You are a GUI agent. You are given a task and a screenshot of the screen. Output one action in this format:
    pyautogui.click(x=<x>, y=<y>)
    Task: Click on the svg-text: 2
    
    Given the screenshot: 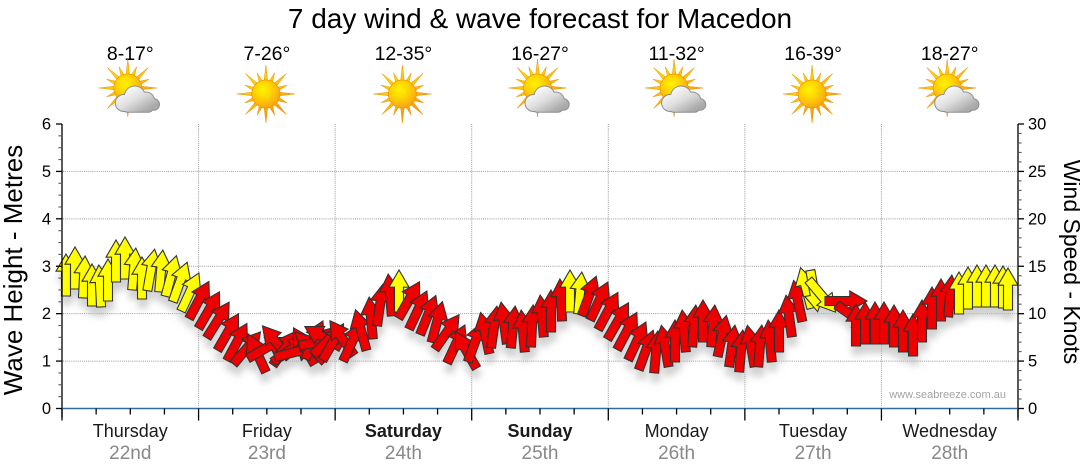 What is the action you would take?
    pyautogui.click(x=46, y=314)
    